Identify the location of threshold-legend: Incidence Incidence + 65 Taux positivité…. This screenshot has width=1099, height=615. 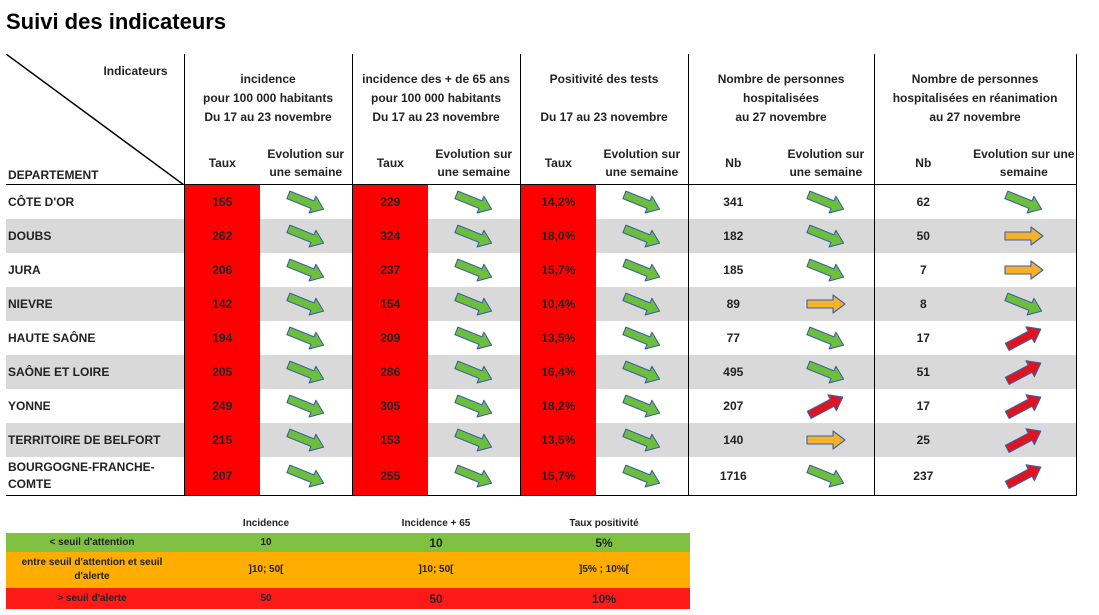
(348, 561).